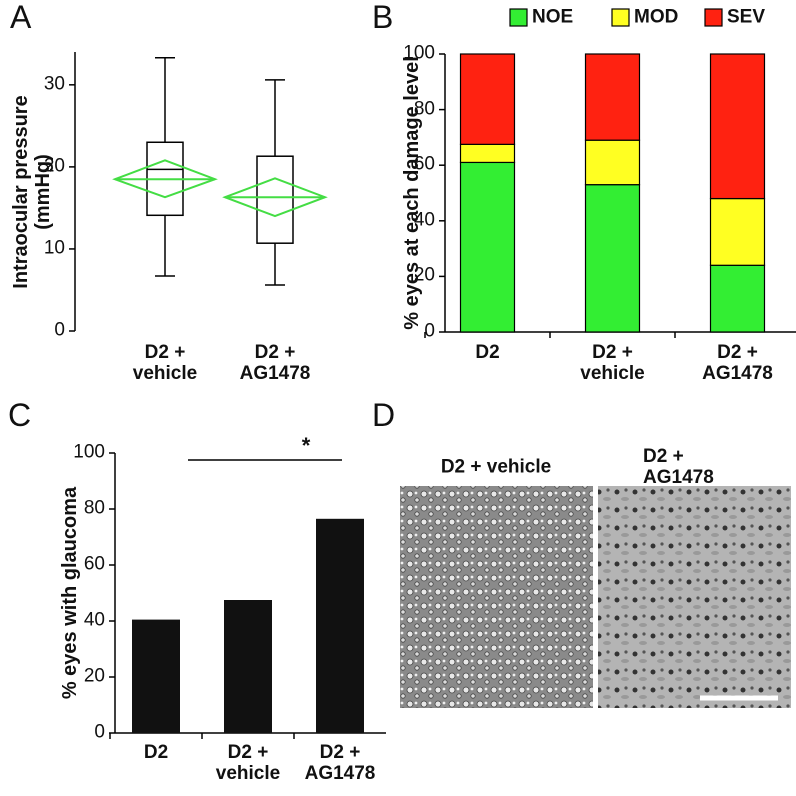 The height and width of the screenshot is (796, 796). I want to click on image-title: D2 + AG1478, so click(678, 467).